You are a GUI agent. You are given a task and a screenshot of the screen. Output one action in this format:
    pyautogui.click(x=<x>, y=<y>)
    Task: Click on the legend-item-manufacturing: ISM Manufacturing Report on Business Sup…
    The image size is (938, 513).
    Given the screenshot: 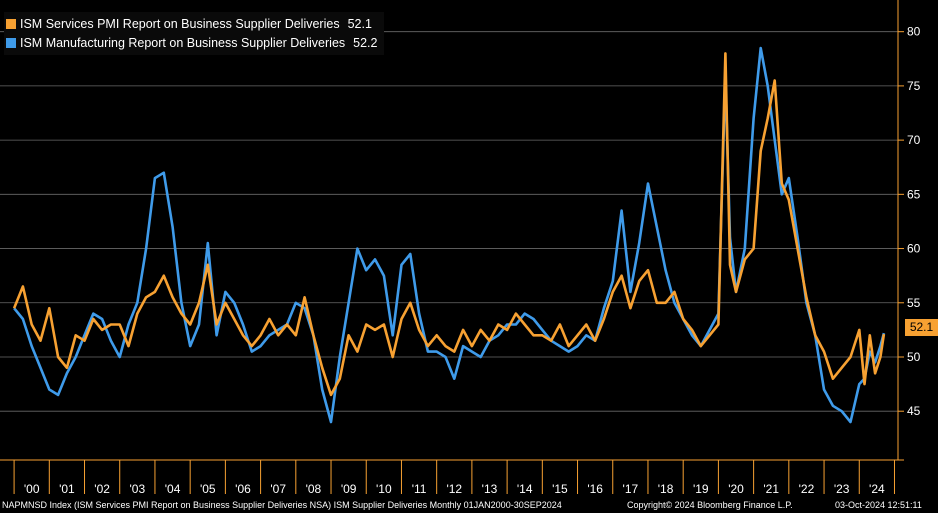 What is the action you would take?
    pyautogui.click(x=192, y=42)
    